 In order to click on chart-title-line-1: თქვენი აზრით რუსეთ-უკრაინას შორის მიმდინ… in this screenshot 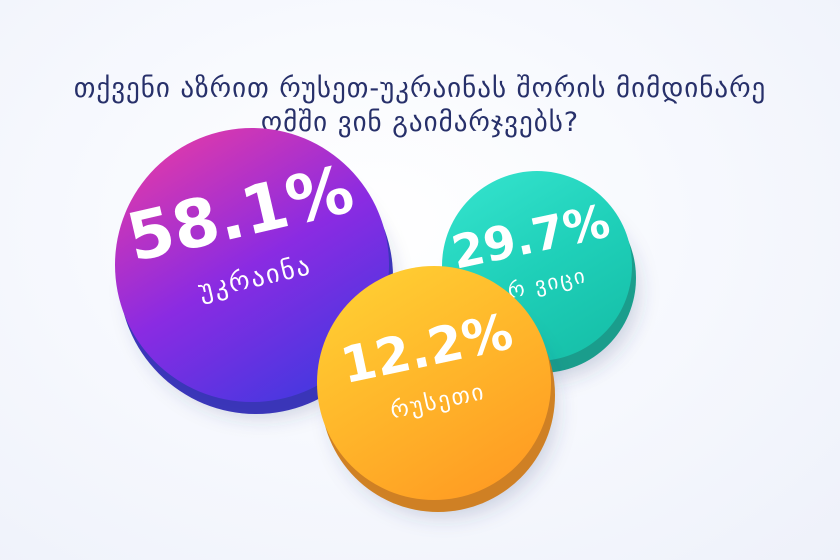, I will do `click(420, 88)`.